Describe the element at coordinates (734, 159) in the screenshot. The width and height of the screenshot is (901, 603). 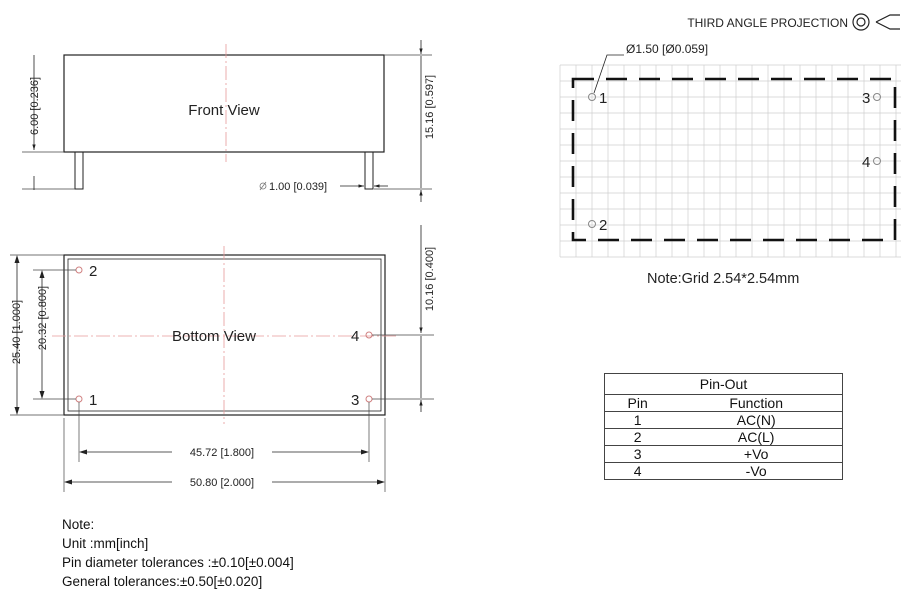
I see `pcb-outline` at that location.